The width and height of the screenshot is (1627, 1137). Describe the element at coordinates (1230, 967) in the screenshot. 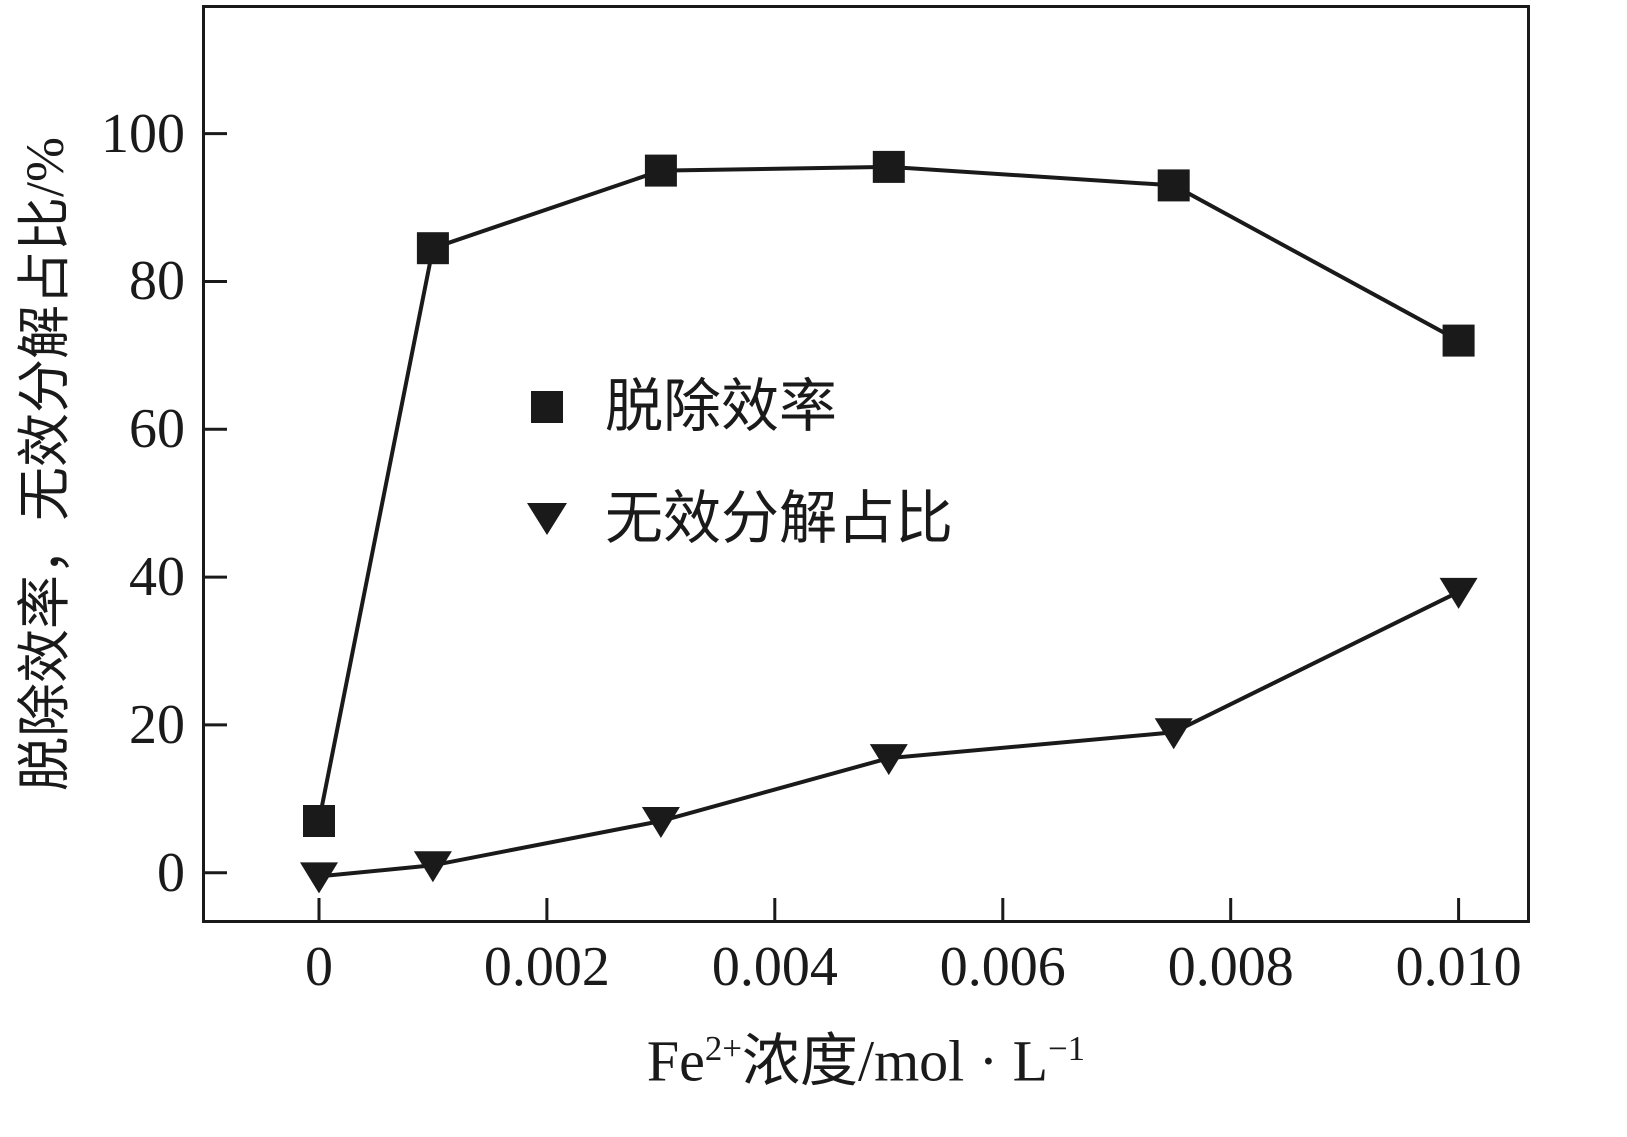

I see `x-tick-label: 0.008` at that location.